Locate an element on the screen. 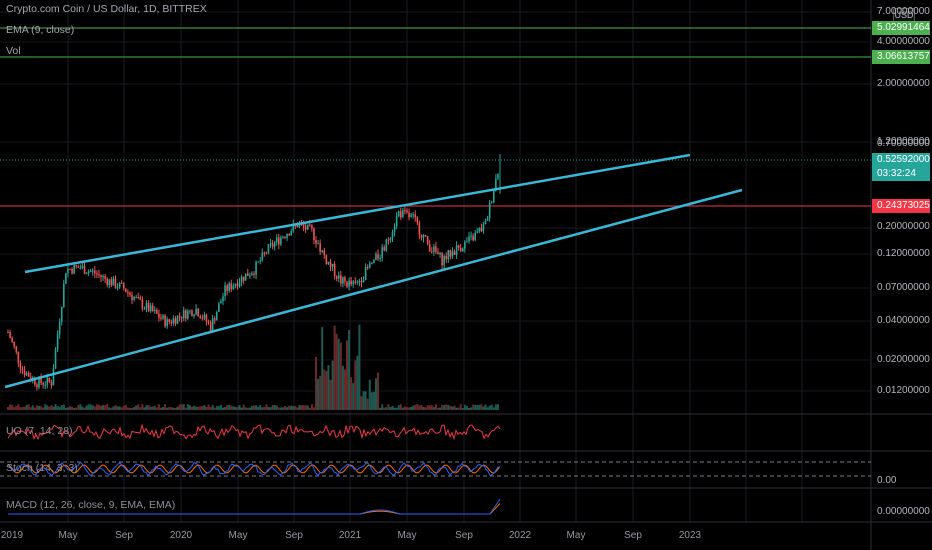 The height and width of the screenshot is (550, 932). time-axis-label: 2021 is located at coordinates (350, 535).